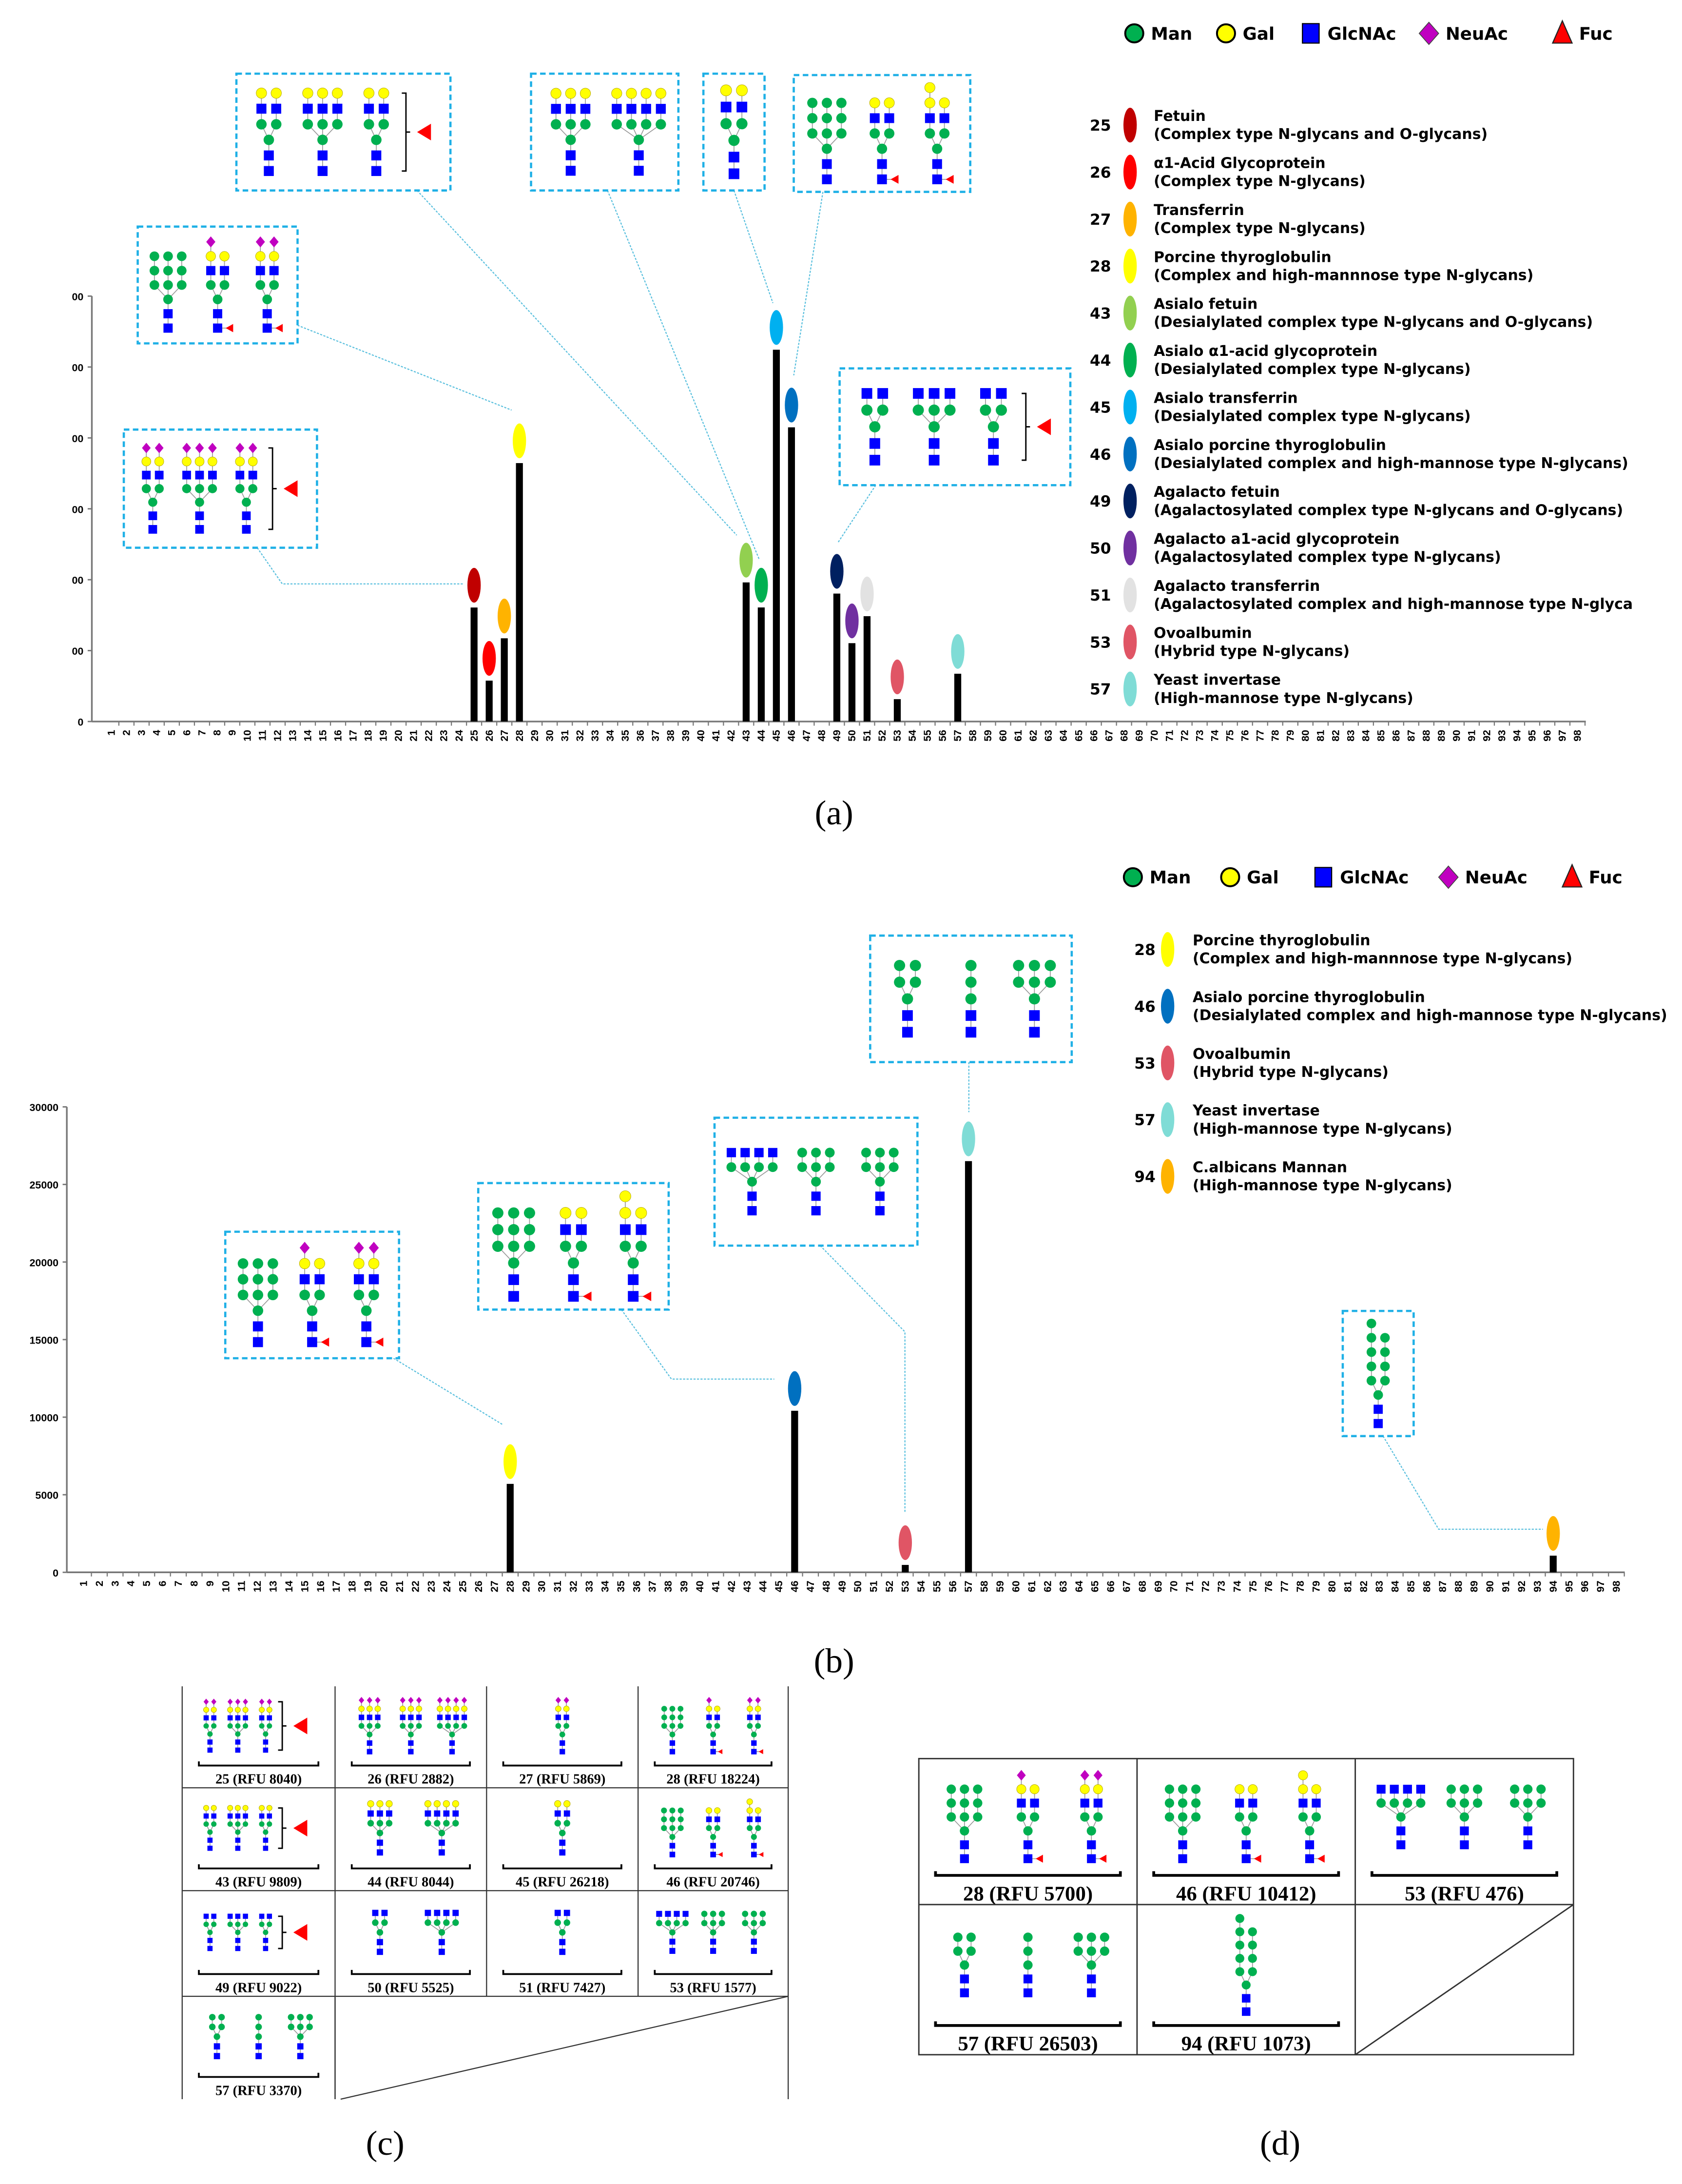  Describe the element at coordinates (1142, 1586) in the screenshot. I see `x-tick-label: 68` at that location.